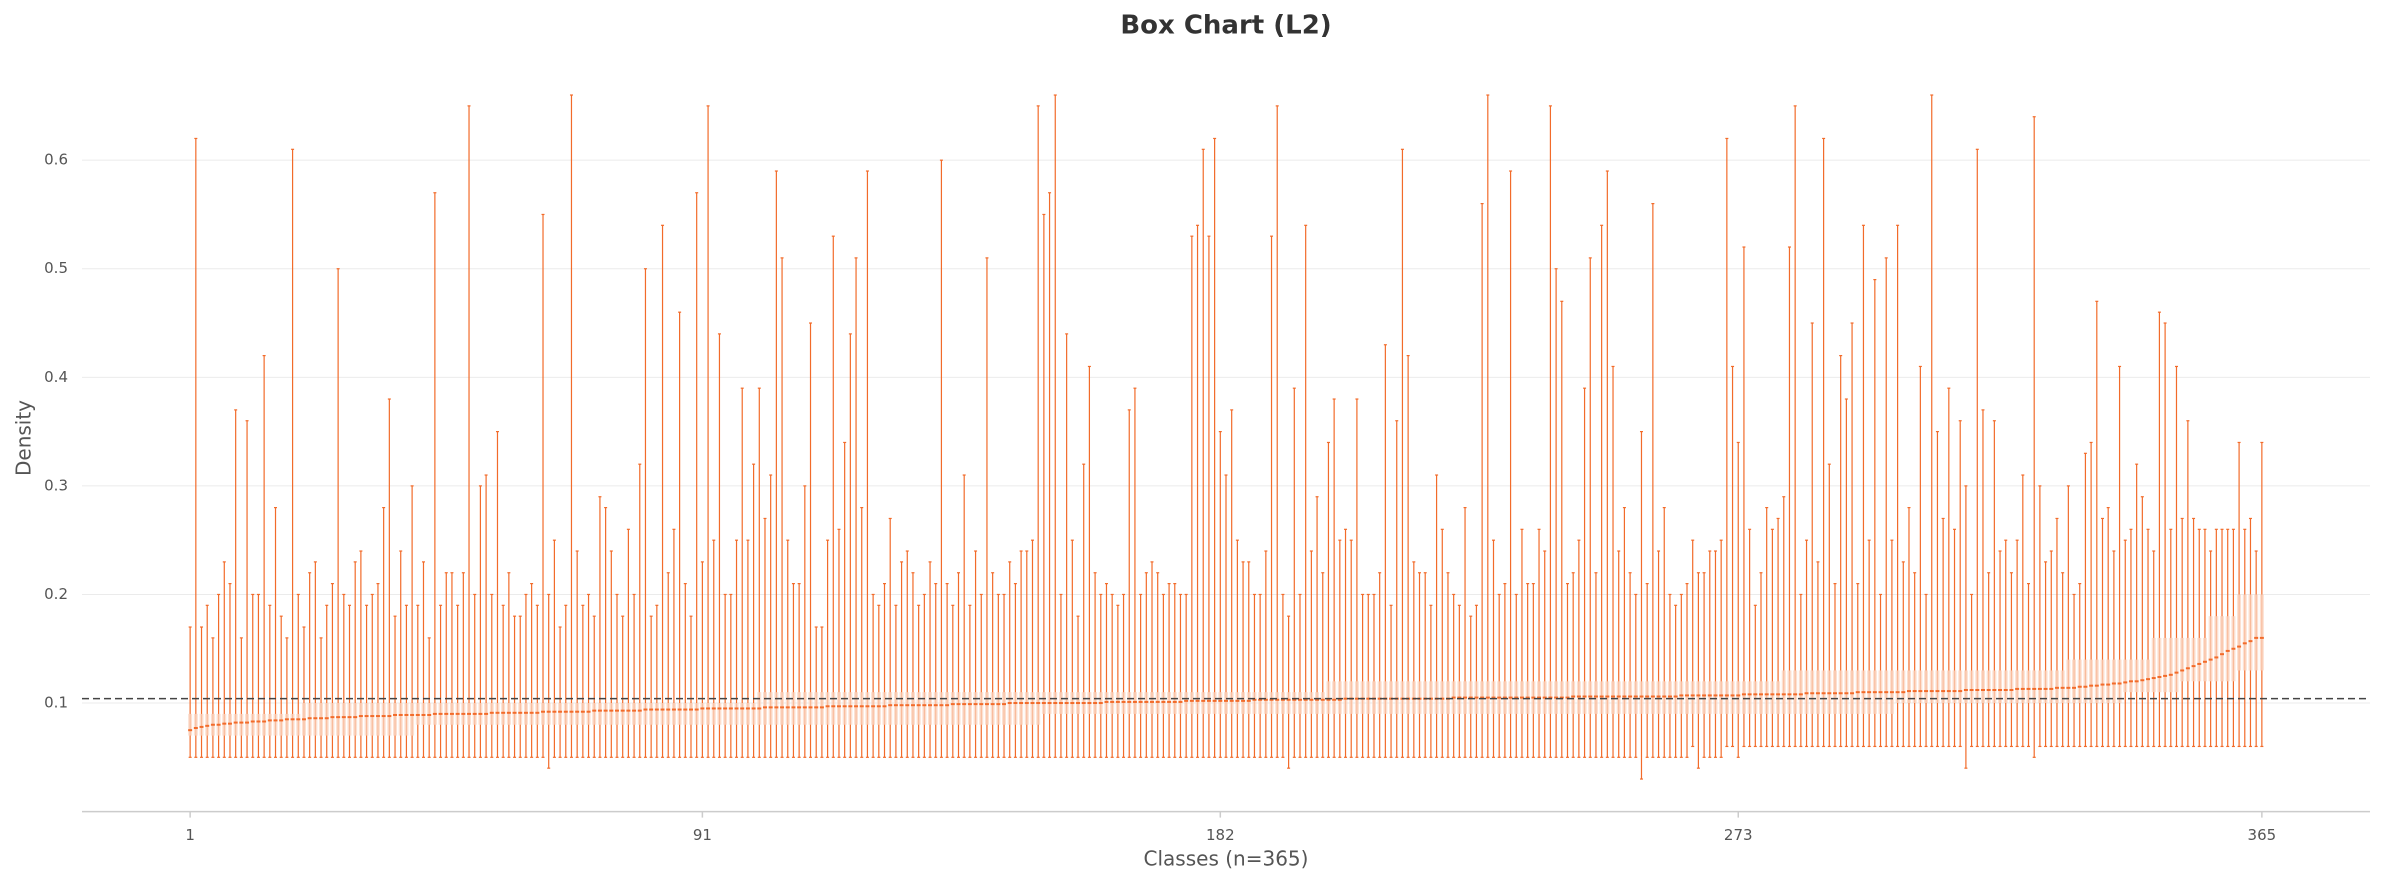  What do you see at coordinates (702, 835) in the screenshot?
I see `x-tick-label: 91` at bounding box center [702, 835].